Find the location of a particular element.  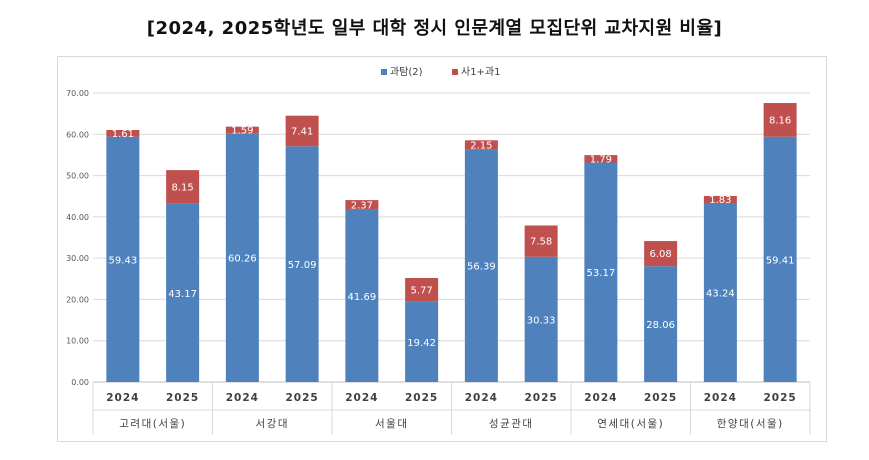

y-tick-label: 50.00 is located at coordinates (77, 176).